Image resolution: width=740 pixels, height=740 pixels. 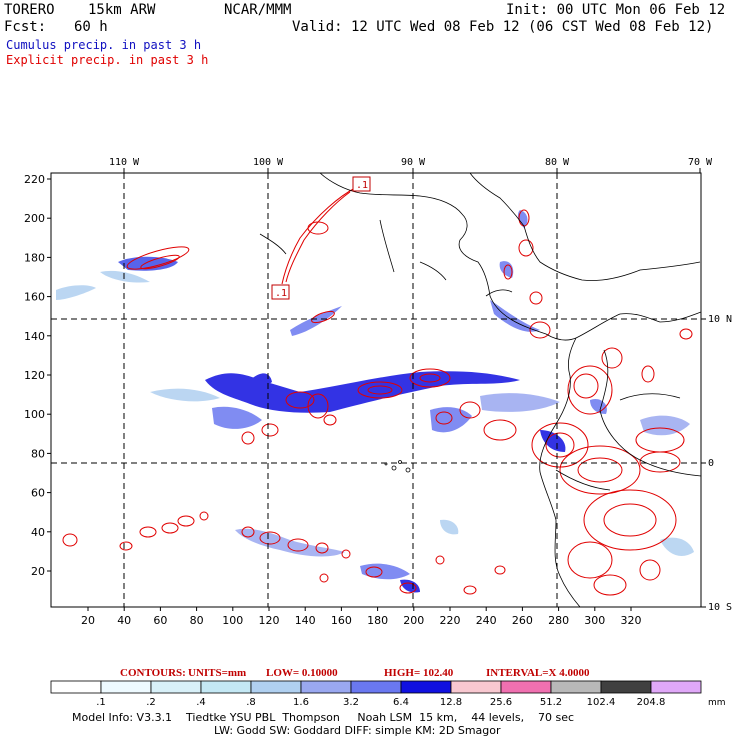 I want to click on colorbar-label: 1.6, so click(x=301, y=702).